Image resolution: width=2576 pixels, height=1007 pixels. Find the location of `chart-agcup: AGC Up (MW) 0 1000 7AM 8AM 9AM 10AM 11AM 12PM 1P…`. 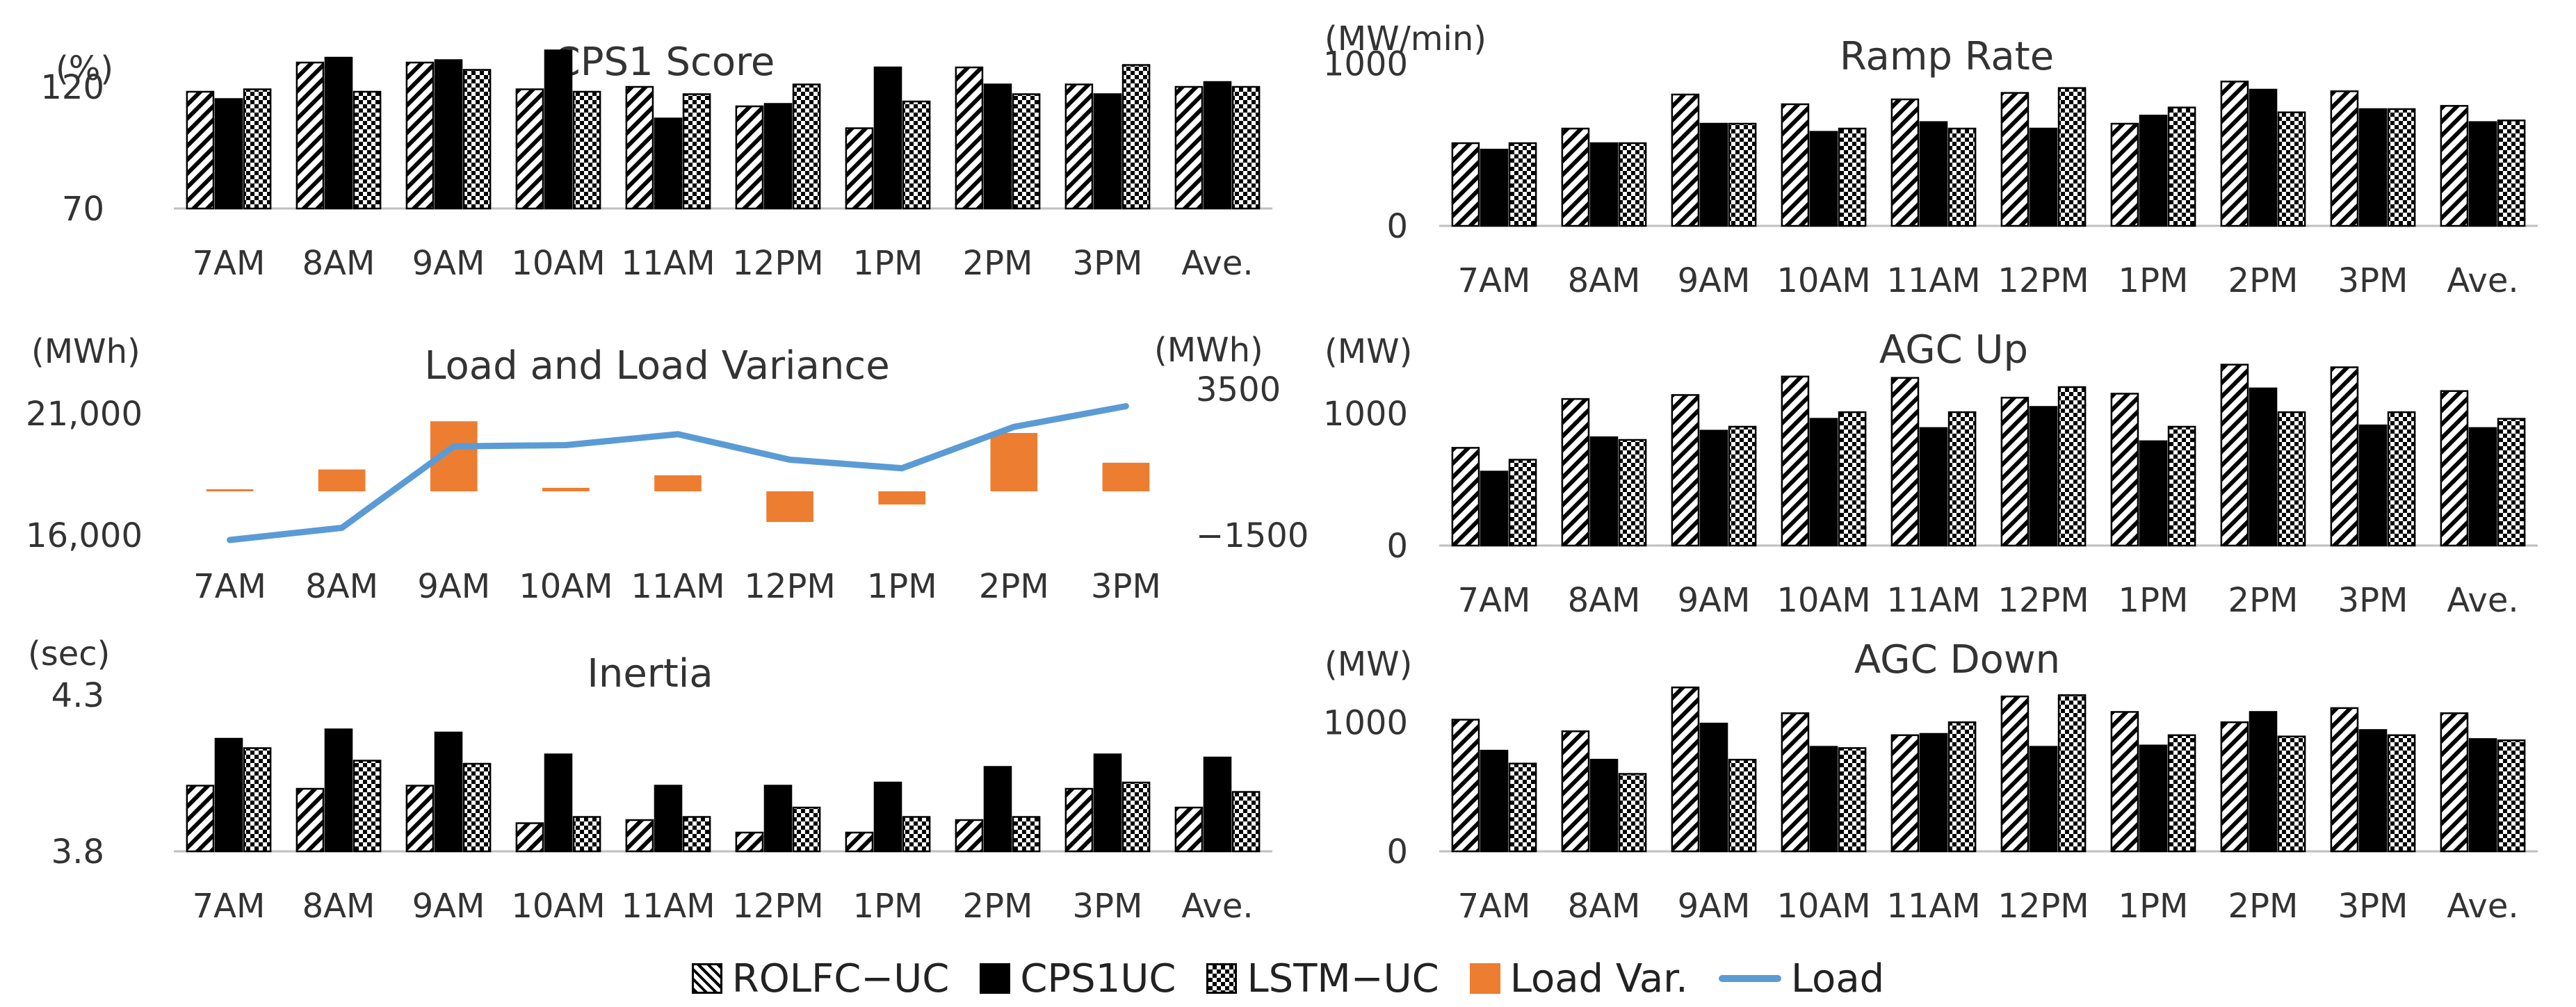

chart-agcup: AGC Up (MW) 0 1000 7AM 8AM 9AM 10AM 11AM 12PM 1P… is located at coordinates (1930, 473).